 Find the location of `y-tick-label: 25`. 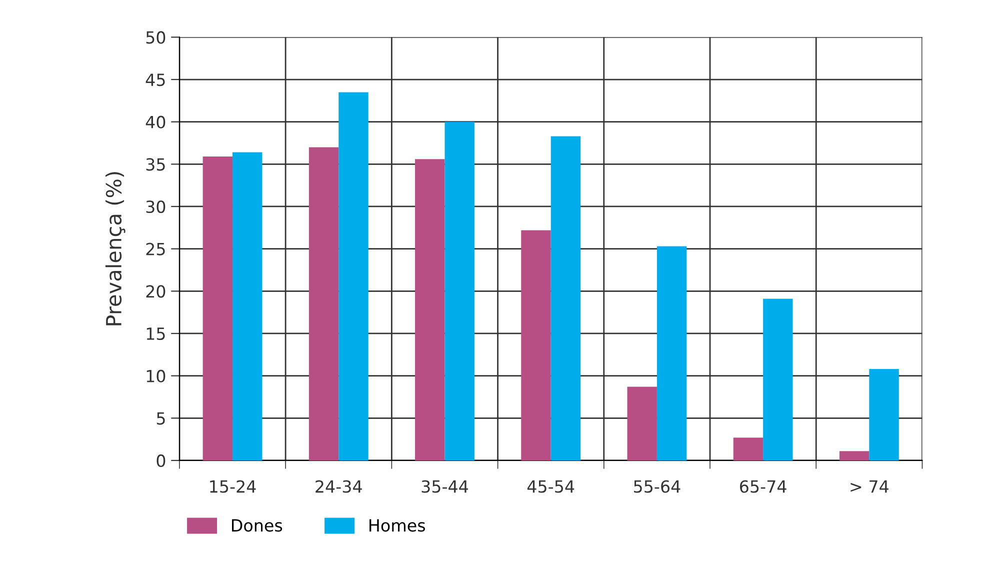

y-tick-label: 25 is located at coordinates (155, 249).